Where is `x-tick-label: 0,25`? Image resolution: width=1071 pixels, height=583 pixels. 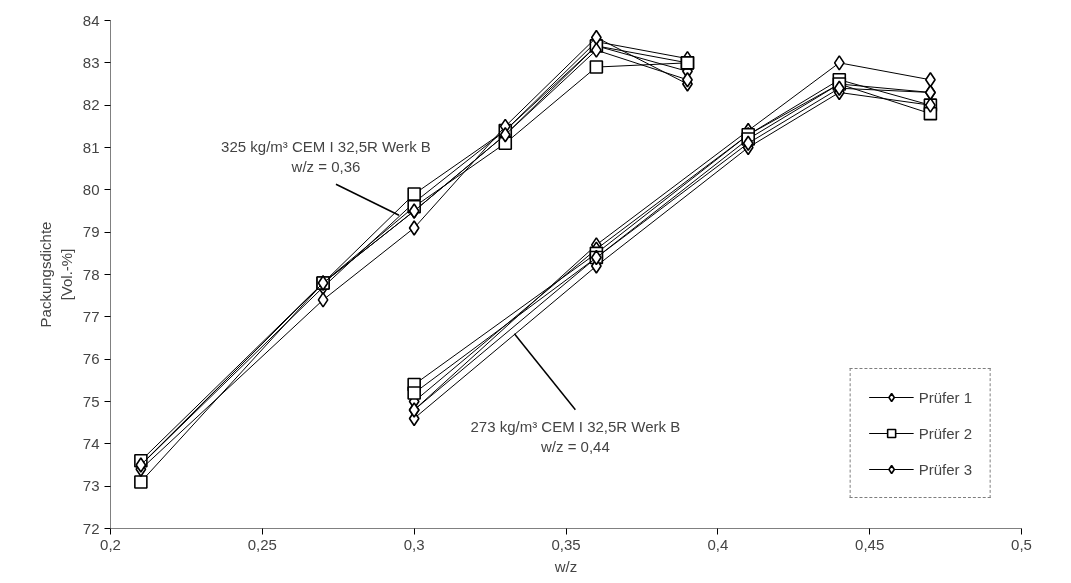 x-tick-label: 0,25 is located at coordinates (262, 544).